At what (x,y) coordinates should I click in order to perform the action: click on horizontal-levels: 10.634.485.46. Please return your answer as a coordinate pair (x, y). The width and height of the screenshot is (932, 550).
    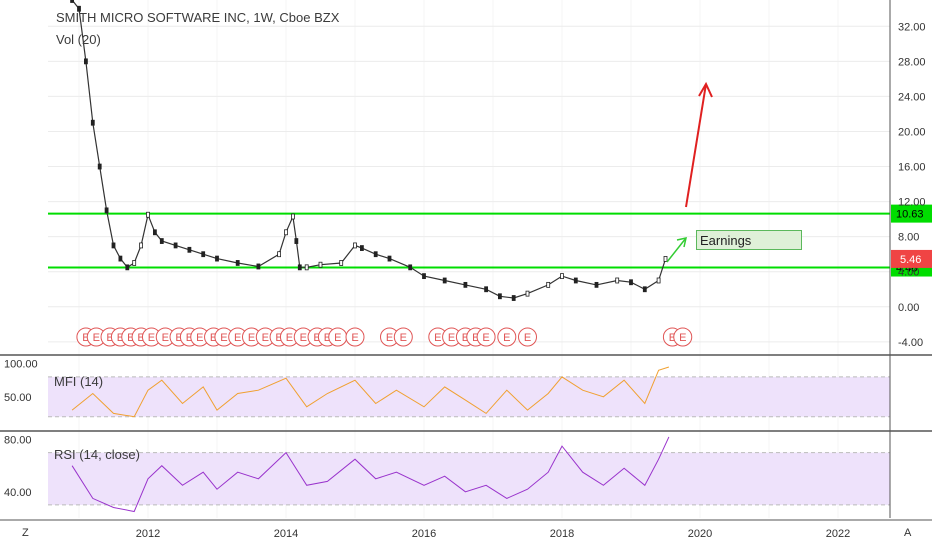
    Looking at the image, I should click on (490, 240).